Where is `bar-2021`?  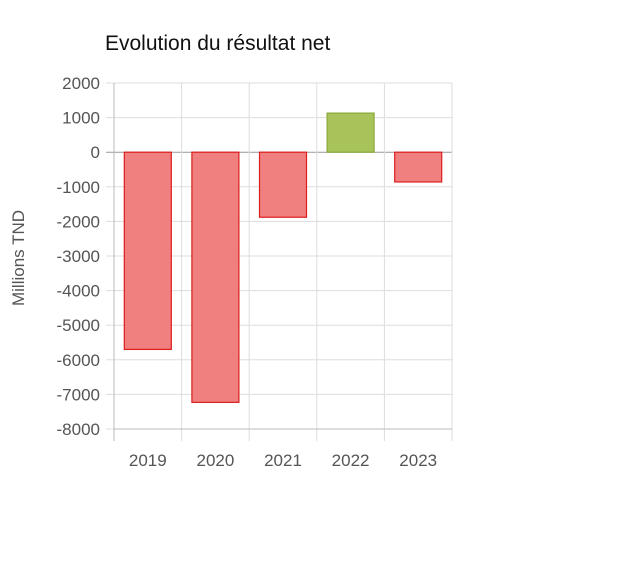 bar-2021 is located at coordinates (283, 184).